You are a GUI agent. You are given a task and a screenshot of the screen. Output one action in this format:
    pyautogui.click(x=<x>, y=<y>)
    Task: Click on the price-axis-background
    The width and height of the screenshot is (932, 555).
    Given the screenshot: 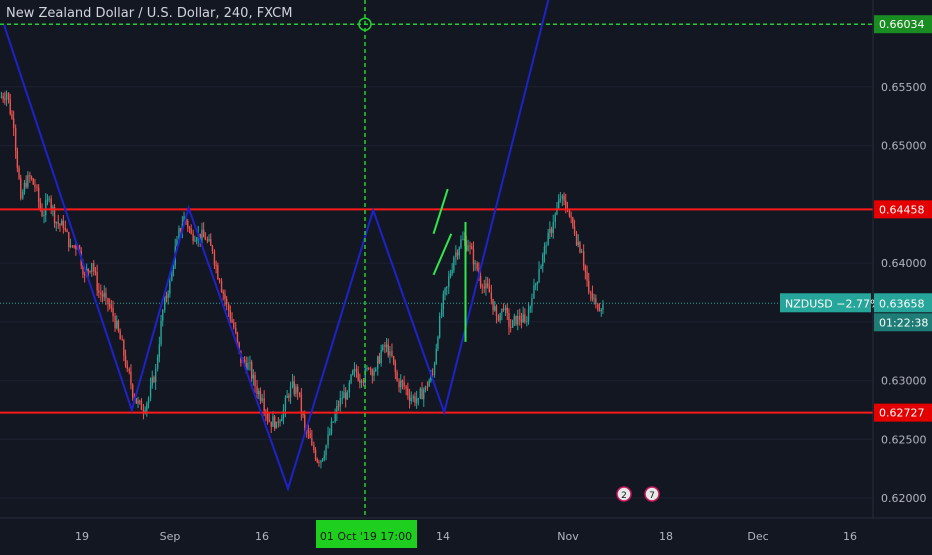 What is the action you would take?
    pyautogui.click(x=902, y=275)
    